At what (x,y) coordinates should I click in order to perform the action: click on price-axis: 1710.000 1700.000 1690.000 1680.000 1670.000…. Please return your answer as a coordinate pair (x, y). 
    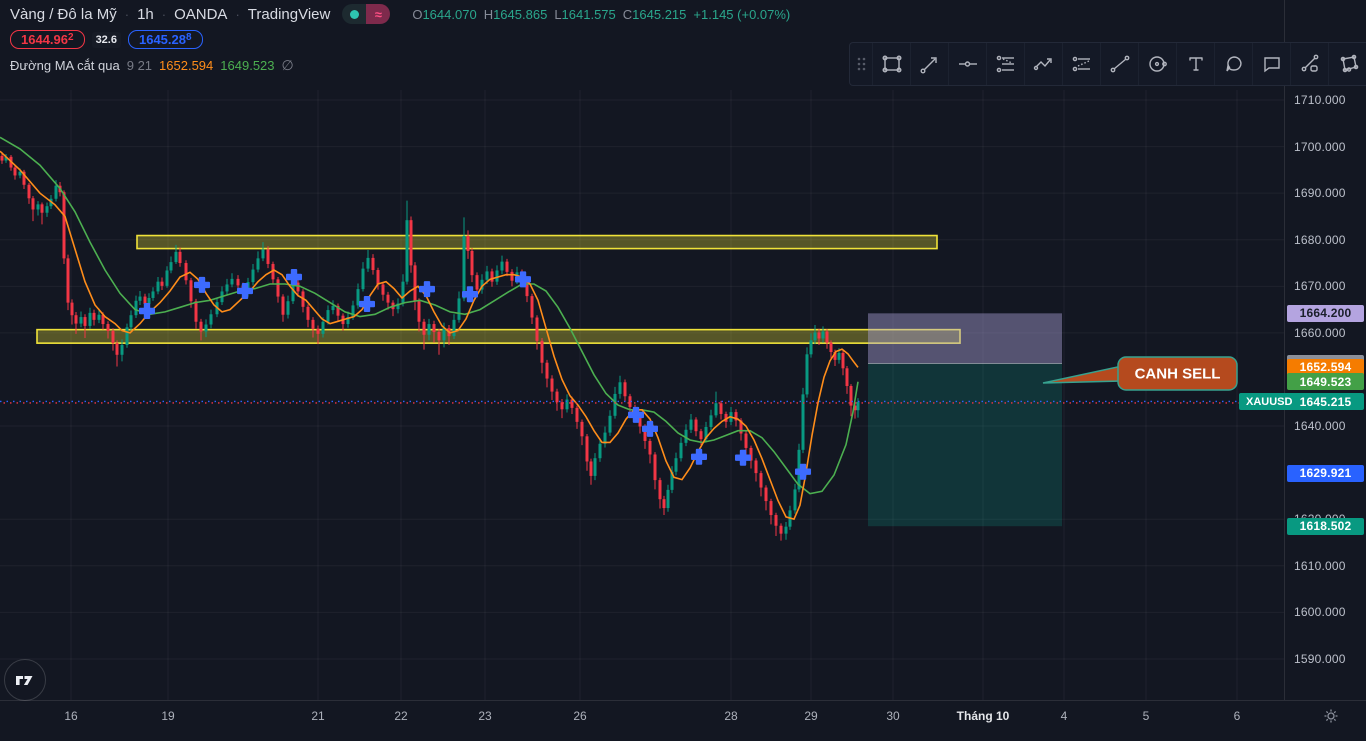
    Looking at the image, I should click on (1325, 350).